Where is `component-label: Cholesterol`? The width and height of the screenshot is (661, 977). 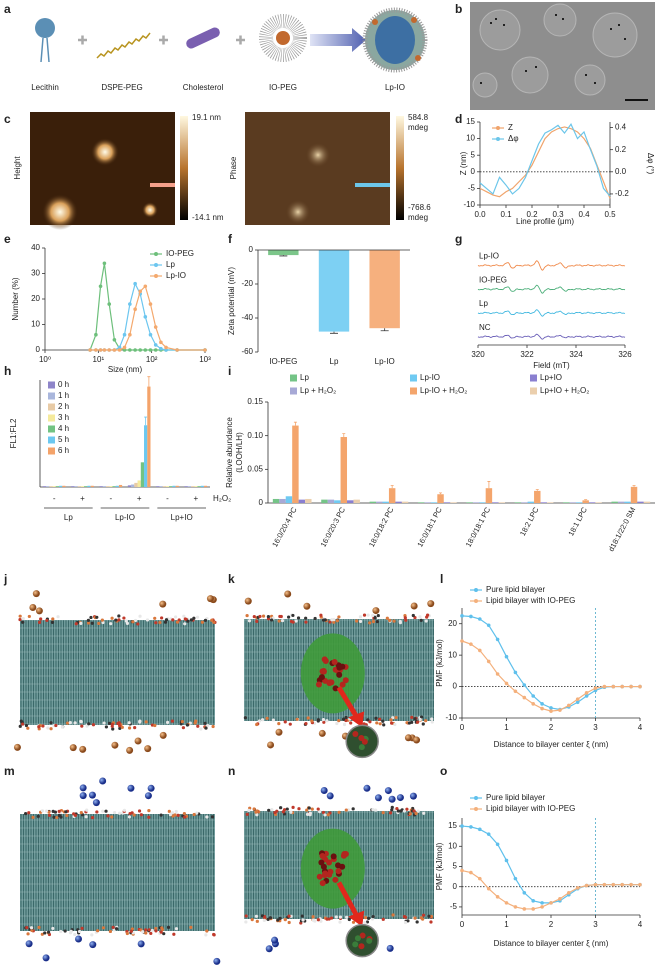
component-label: Cholesterol is located at coordinates (203, 87).